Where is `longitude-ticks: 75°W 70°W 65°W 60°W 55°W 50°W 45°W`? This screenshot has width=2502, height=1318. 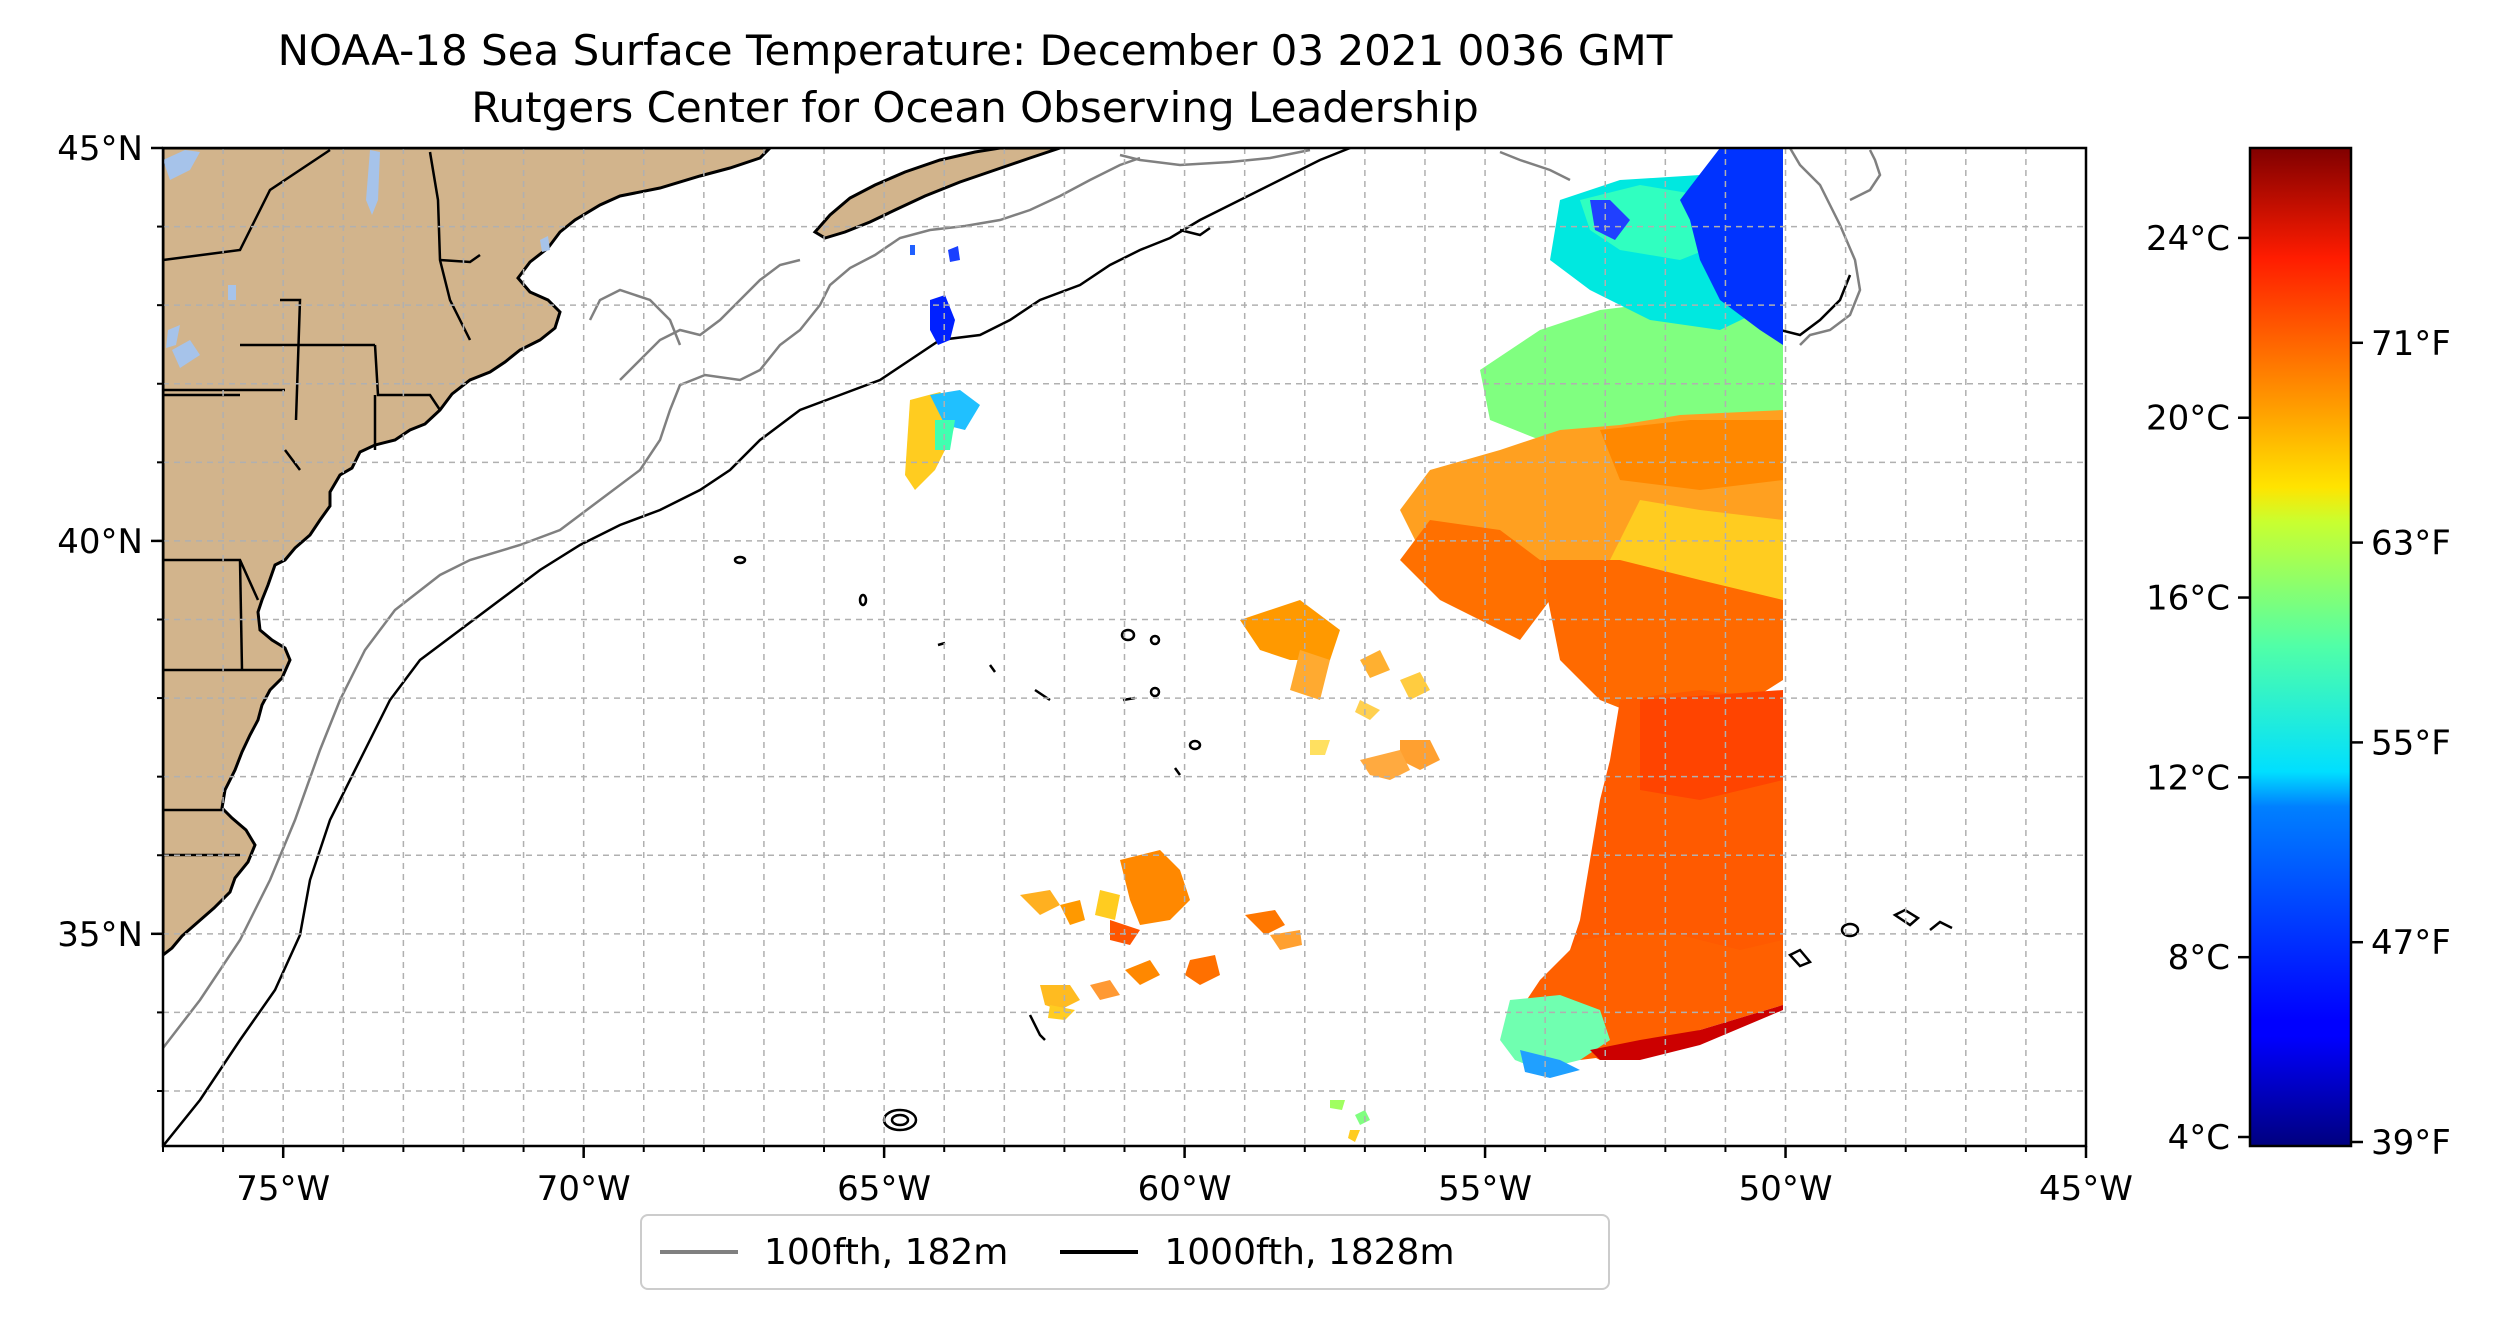
longitude-ticks: 75°W 70°W 65°W 60°W 55°W 50°W 45°W is located at coordinates (1147, 1177).